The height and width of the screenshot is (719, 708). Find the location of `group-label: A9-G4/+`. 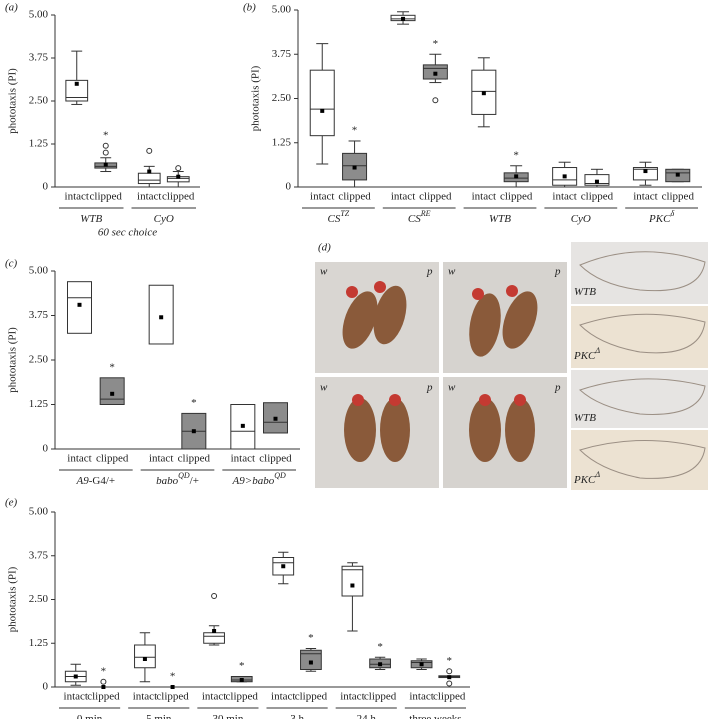

group-label: A9-G4/+ is located at coordinates (96, 481).